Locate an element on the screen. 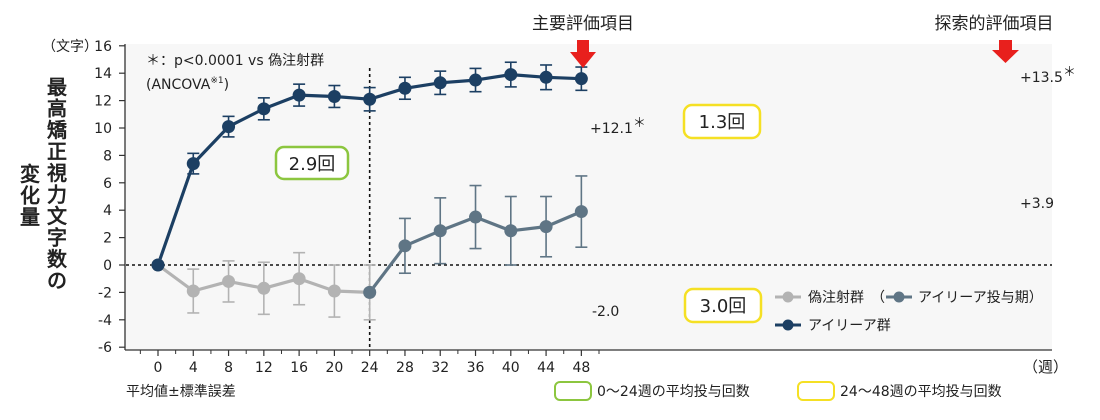  x-tick-label: 16 is located at coordinates (299, 368).